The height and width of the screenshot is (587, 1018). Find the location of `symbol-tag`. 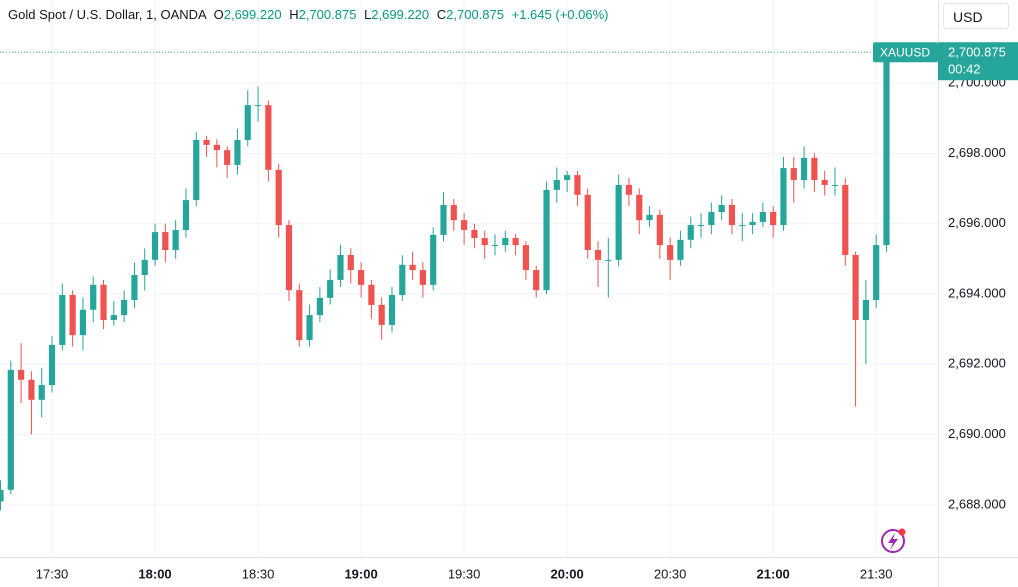

symbol-tag is located at coordinates (905, 52).